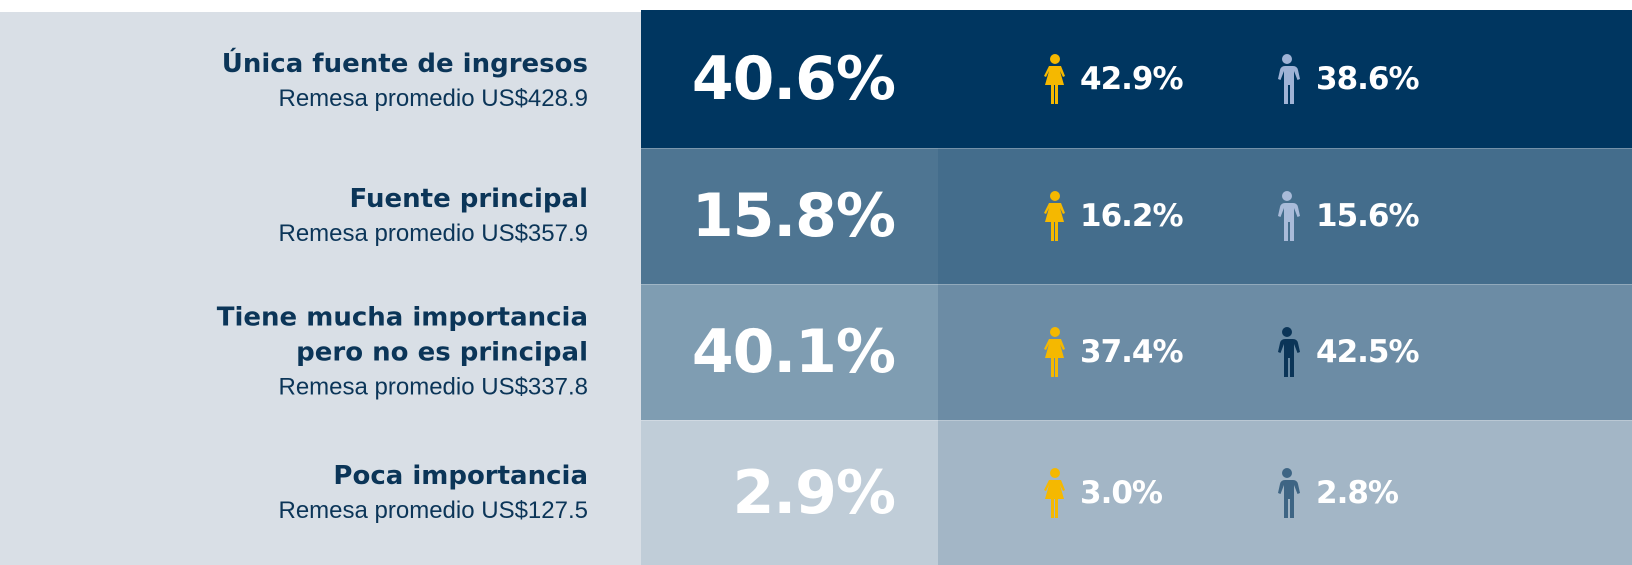 This screenshot has width=1632, height=565. Describe the element at coordinates (1132, 352) in the screenshot. I see `women-value: 37.4%` at that location.